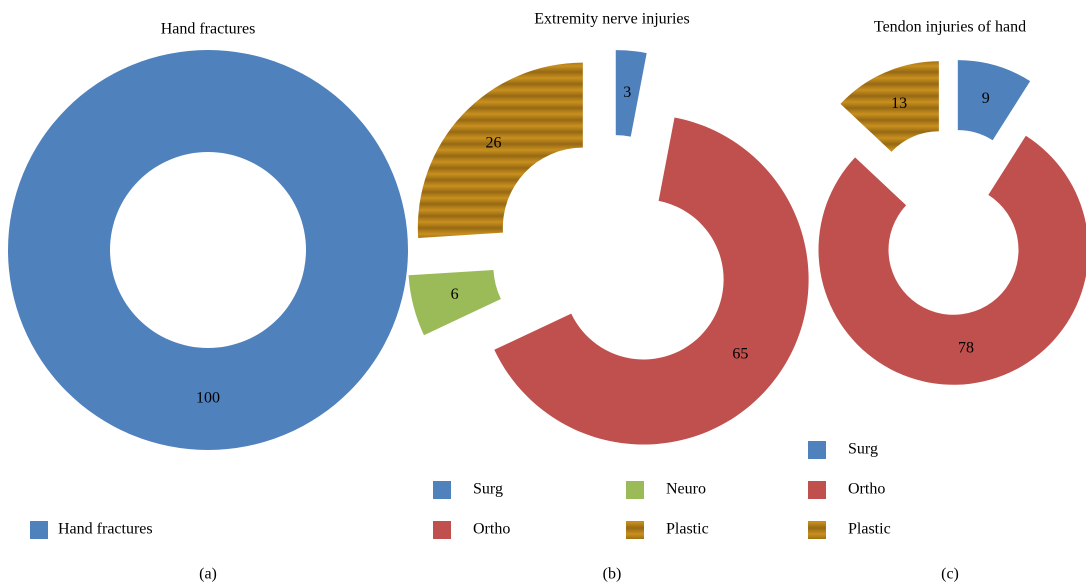  What do you see at coordinates (208, 574) in the screenshot?
I see `caption: (a)` at bounding box center [208, 574].